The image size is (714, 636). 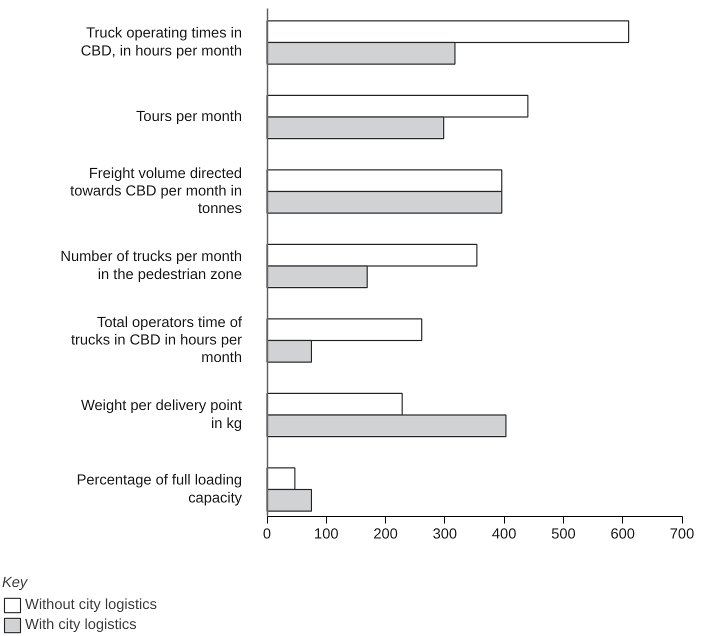 What do you see at coordinates (682, 534) in the screenshot?
I see `x-tick-label: 700` at bounding box center [682, 534].